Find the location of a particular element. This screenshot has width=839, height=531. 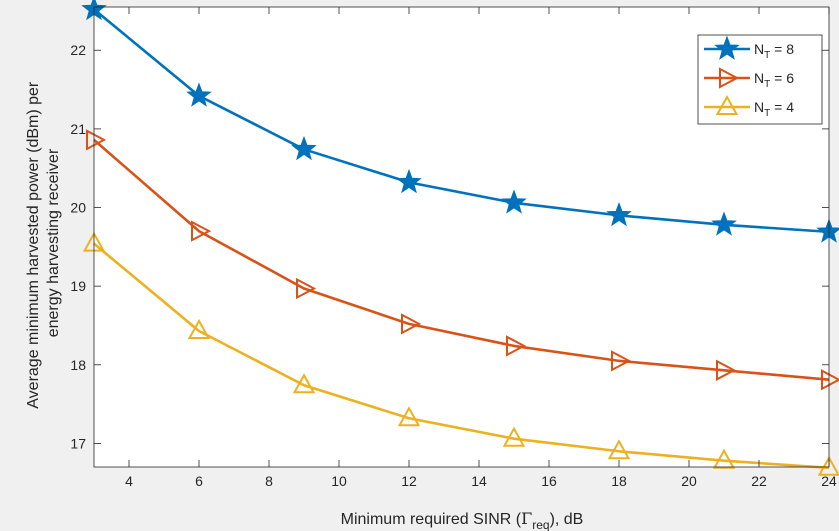

legend-entry: NT = 6 is located at coordinates (749, 78).